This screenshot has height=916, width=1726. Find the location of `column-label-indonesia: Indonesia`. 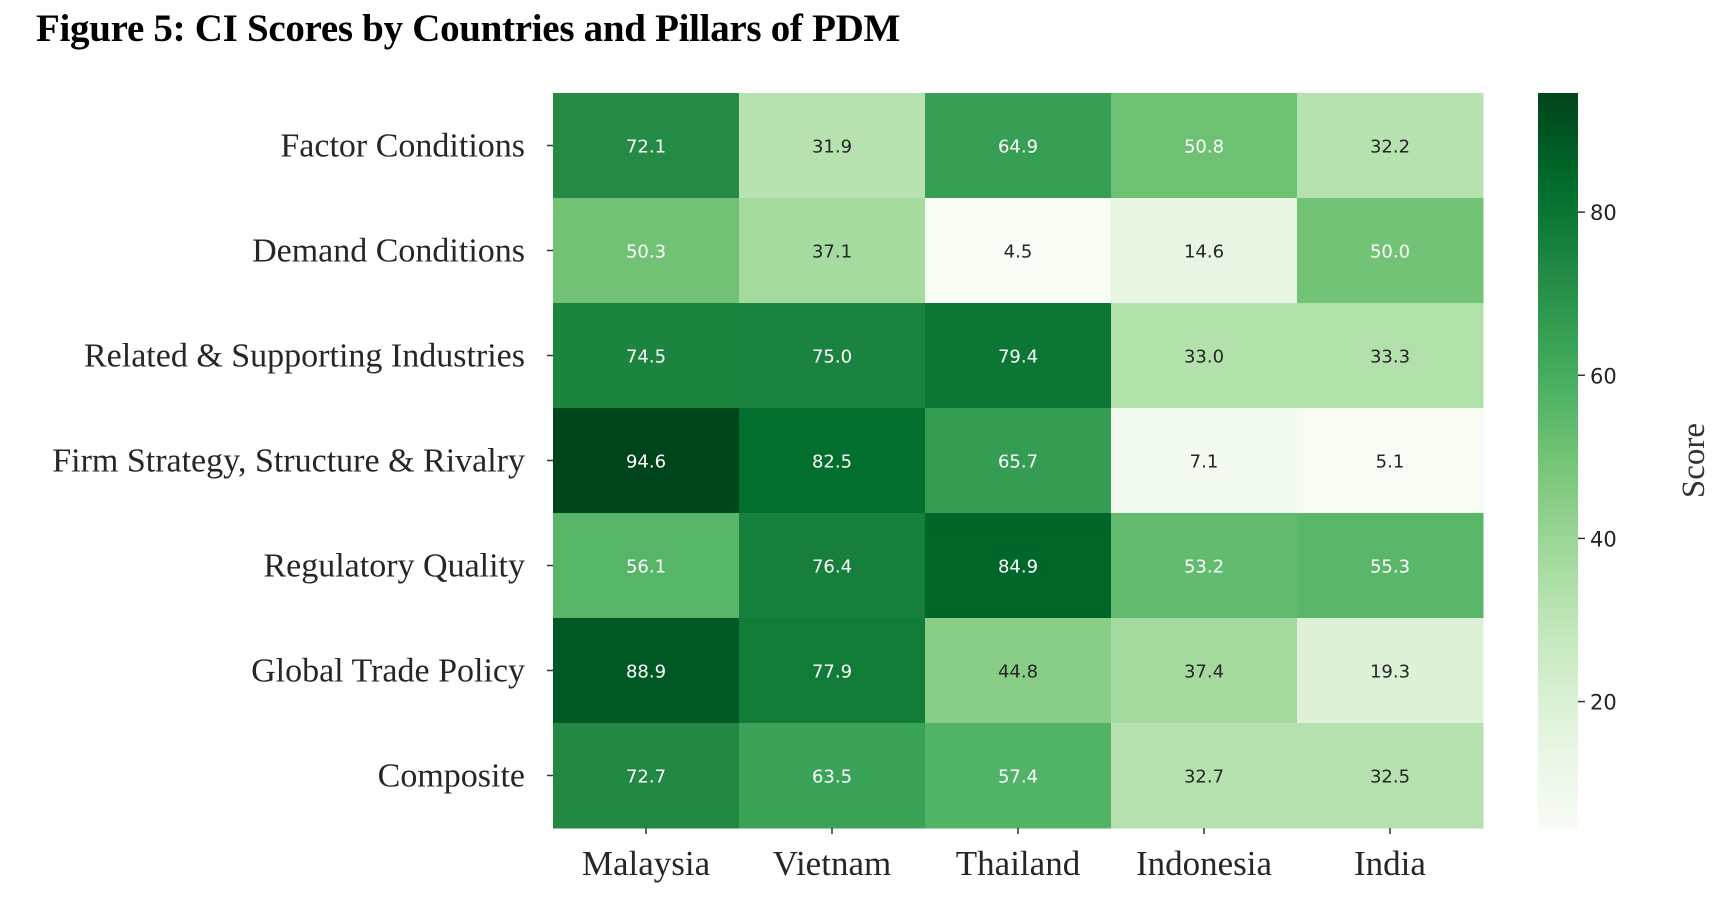

column-label-indonesia: Indonesia is located at coordinates (1204, 863).